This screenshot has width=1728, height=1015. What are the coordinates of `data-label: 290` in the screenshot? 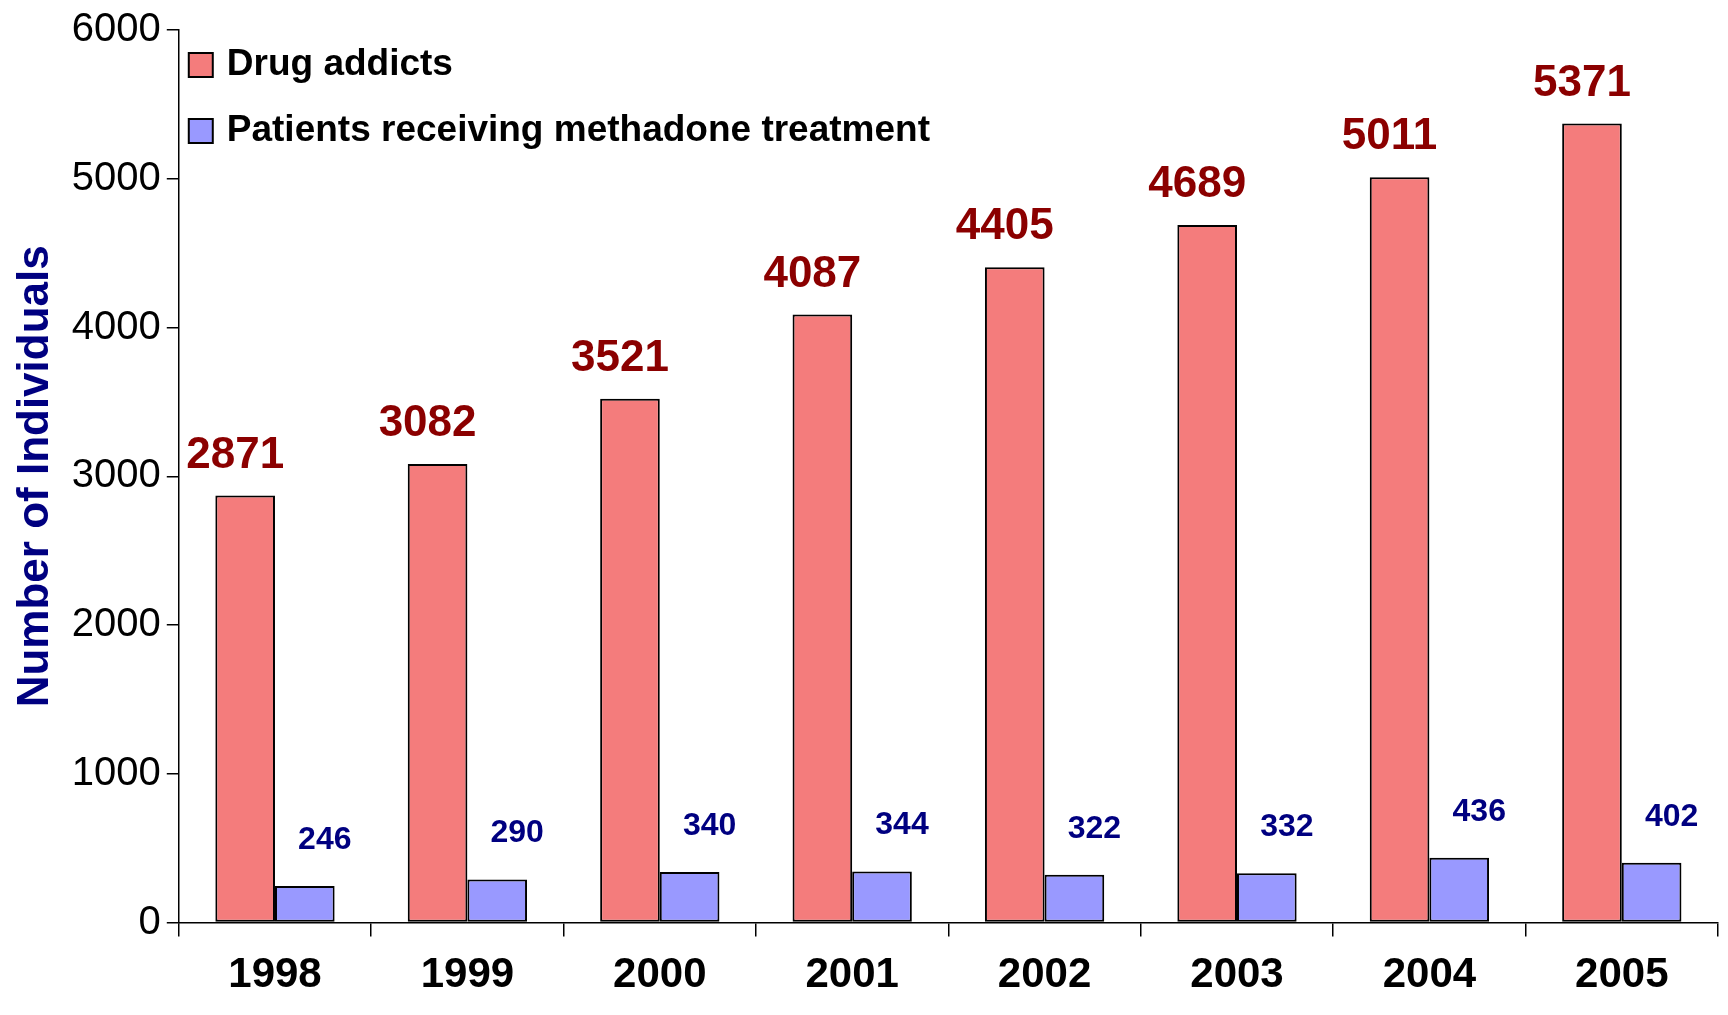 It's located at (517, 831).